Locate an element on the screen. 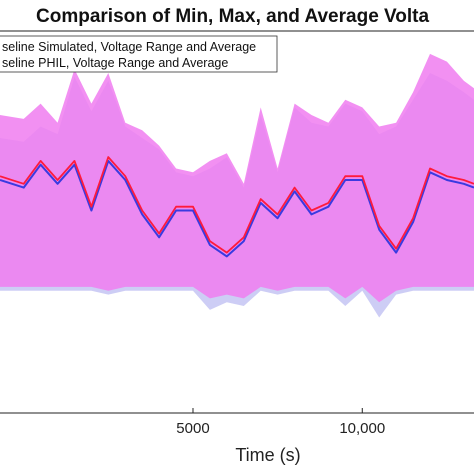 This screenshot has width=474, height=474. legend-box is located at coordinates (139, 54).